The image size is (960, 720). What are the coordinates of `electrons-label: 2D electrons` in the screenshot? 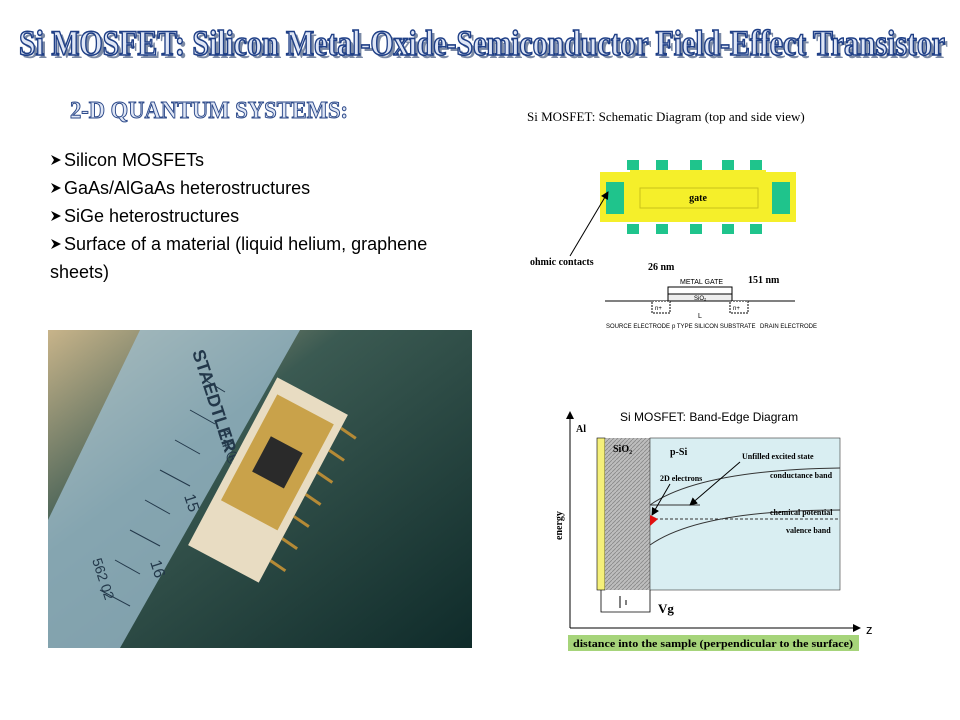 It's located at (681, 478).